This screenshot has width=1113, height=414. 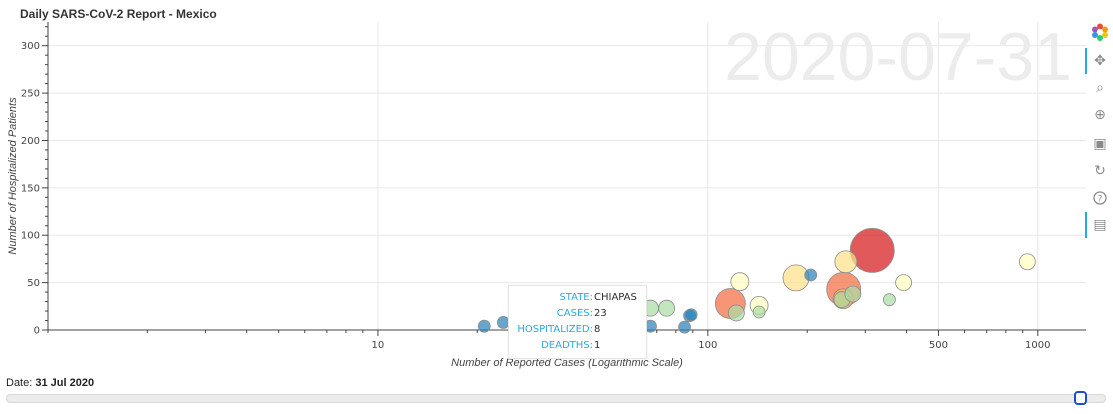 I want to click on tooltip-row: CASES: 23, so click(x=577, y=315).